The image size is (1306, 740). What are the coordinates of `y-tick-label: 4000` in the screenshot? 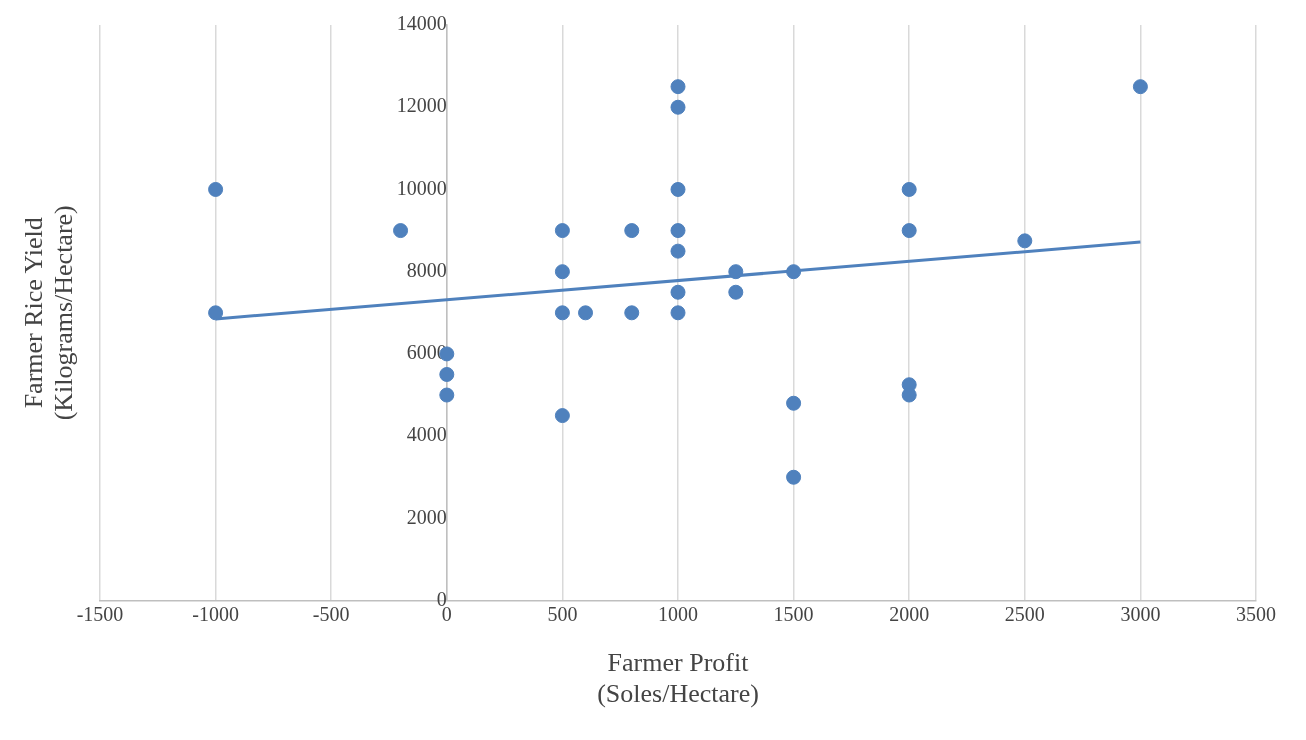 It's located at (426, 434).